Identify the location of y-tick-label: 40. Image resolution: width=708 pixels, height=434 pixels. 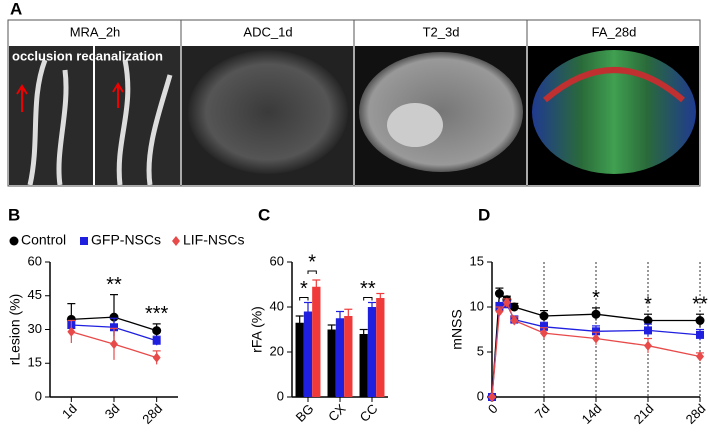
(277, 305).